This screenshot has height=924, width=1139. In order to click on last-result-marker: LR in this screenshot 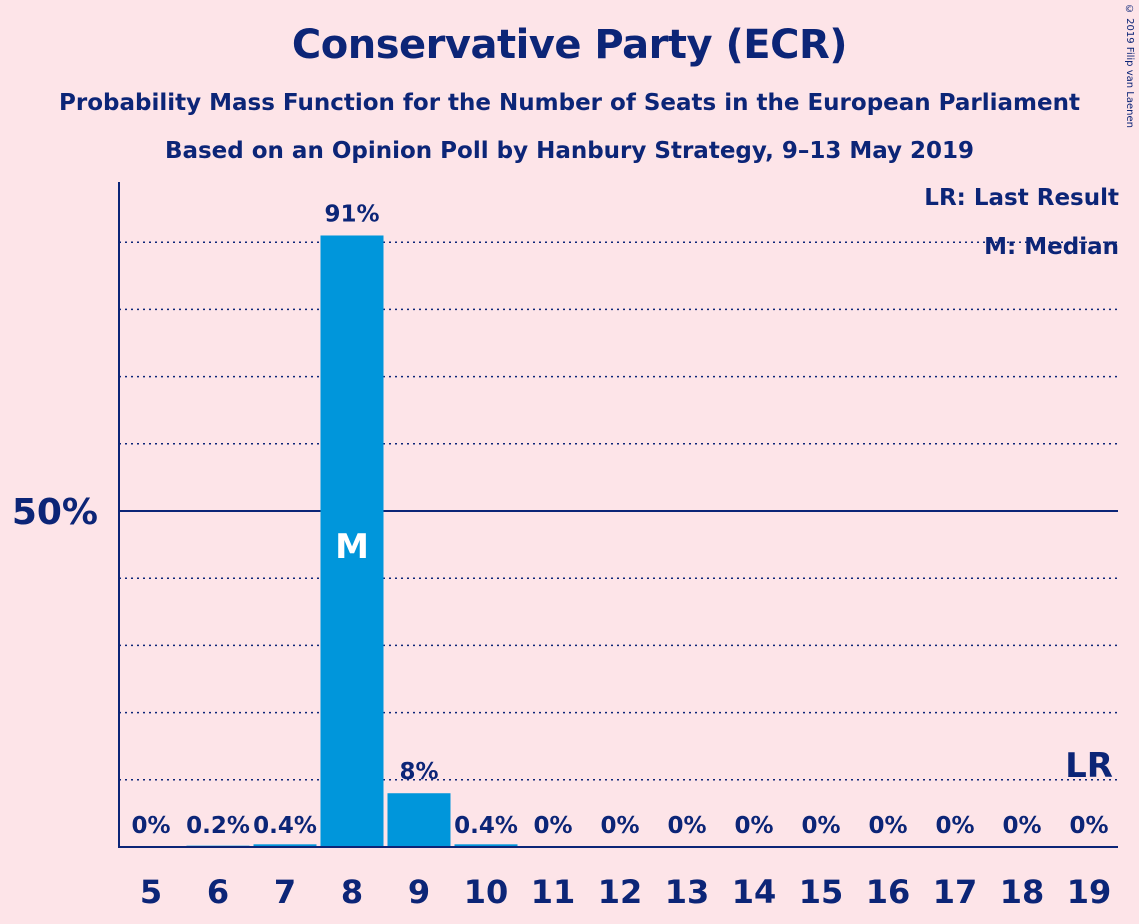, I will do `click(1089, 766)`.